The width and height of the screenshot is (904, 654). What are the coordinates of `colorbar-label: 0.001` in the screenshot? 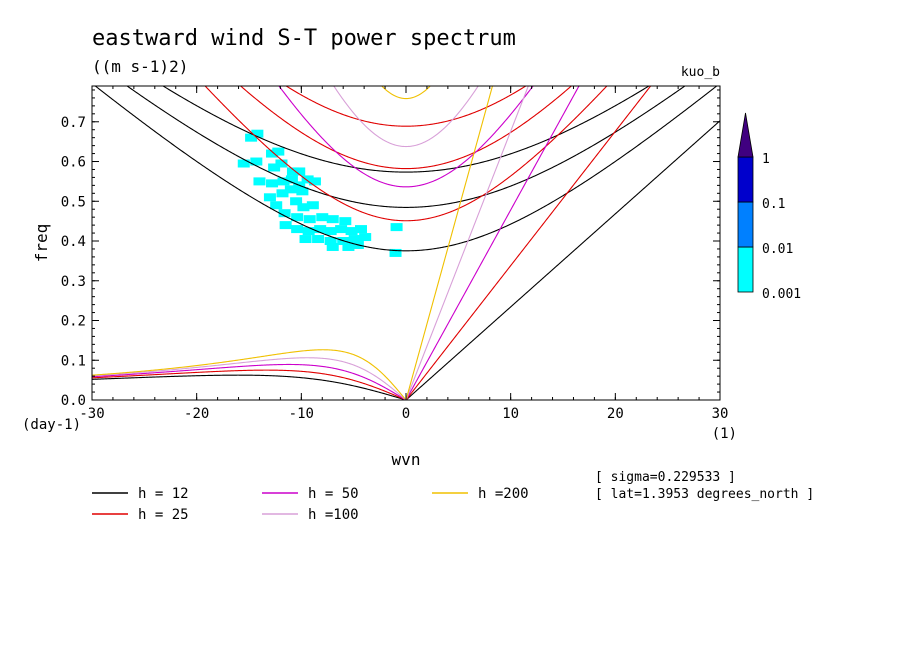 It's located at (781, 294).